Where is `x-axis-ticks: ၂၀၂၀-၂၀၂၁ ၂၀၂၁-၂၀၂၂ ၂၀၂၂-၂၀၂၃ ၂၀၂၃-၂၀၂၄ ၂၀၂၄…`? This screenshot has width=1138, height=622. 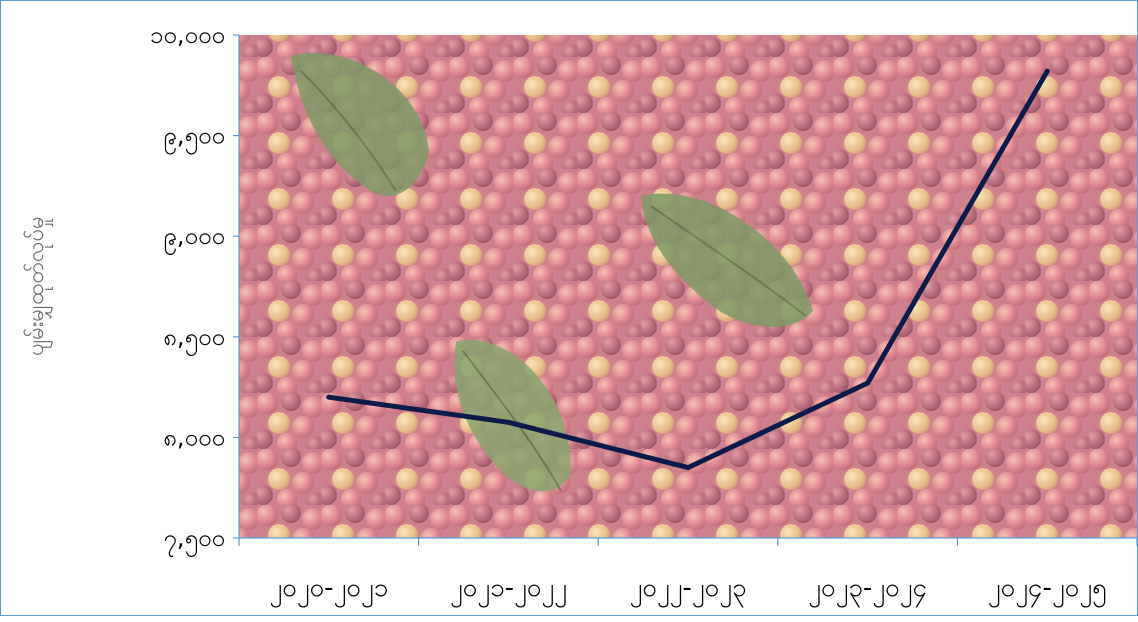
x-axis-ticks: ၂၀၂၀-၂၀၂၁ ၂၀၂၁-၂၀၂၂ ၂၀၂၂-၂၀၂၃ ၂၀၂၃-၂၀၂၄ ၂၀၂၄… is located at coordinates (688, 573).